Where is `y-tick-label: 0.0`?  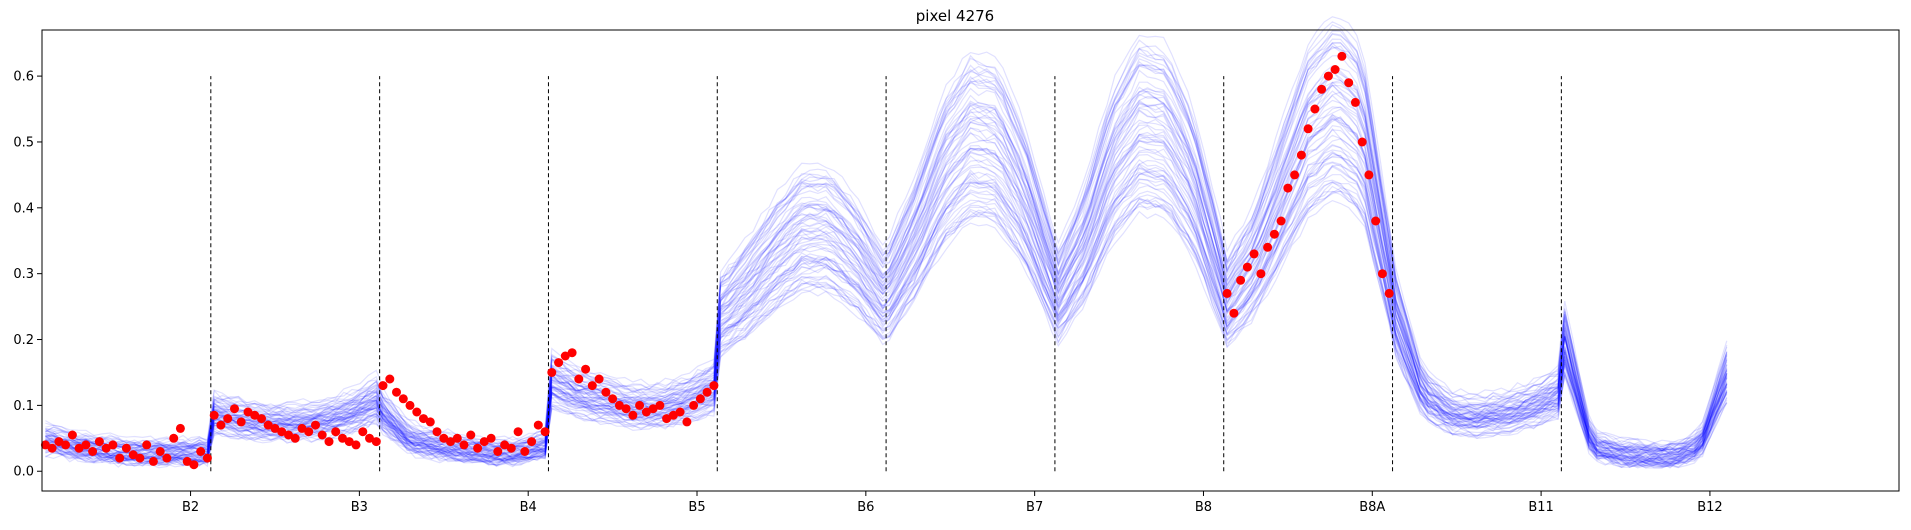 y-tick-label: 0.0 is located at coordinates (23, 472).